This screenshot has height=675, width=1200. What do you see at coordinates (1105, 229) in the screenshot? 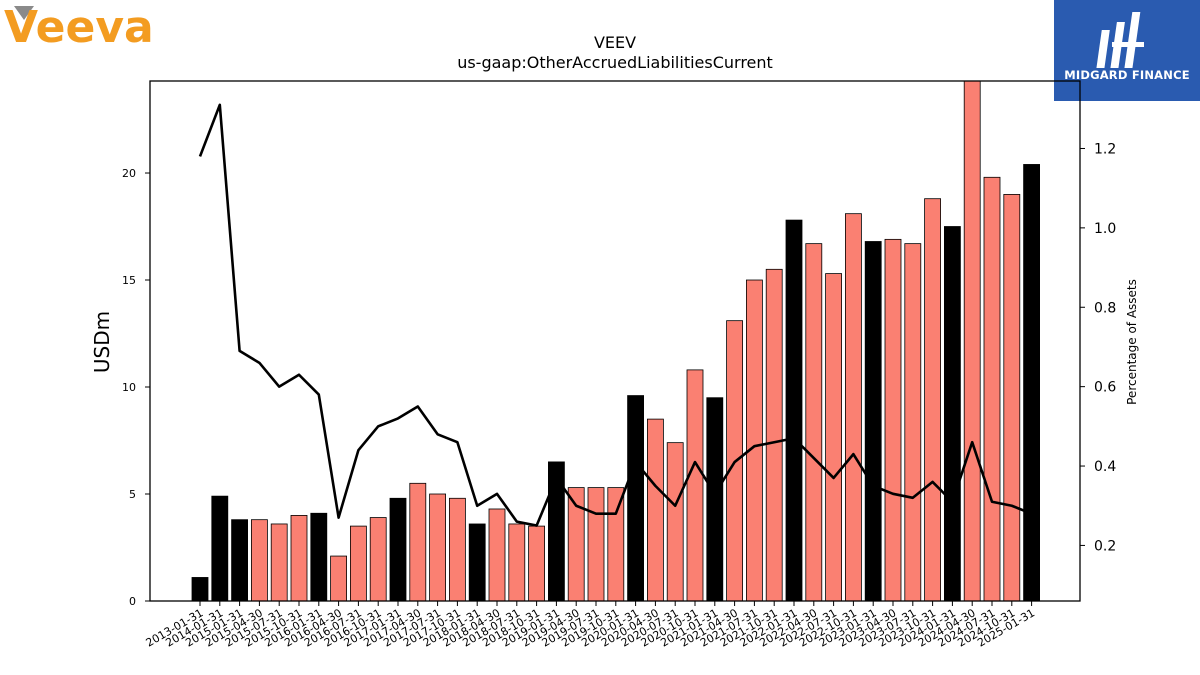
I see `y-right-tick-label: 1.0` at bounding box center [1105, 229].